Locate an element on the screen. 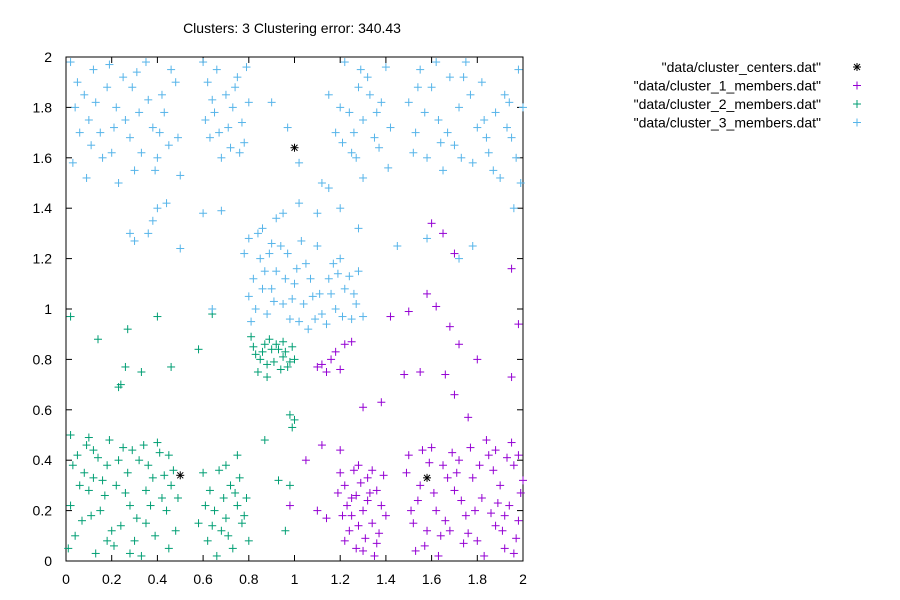 This screenshot has width=900, height=600. x-tick-label: 1 is located at coordinates (295, 579).